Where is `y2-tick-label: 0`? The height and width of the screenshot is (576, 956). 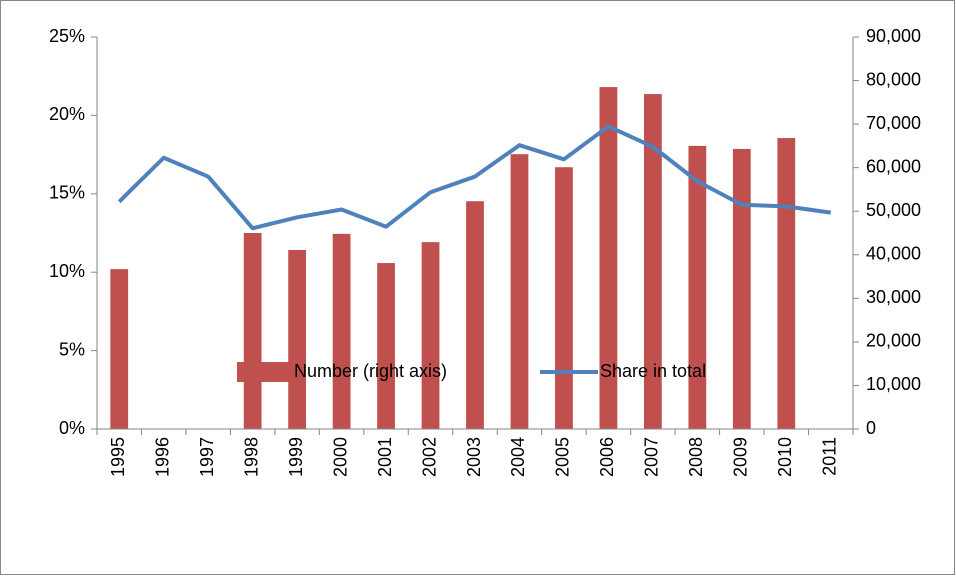 y2-tick-label: 0 is located at coordinates (871, 428).